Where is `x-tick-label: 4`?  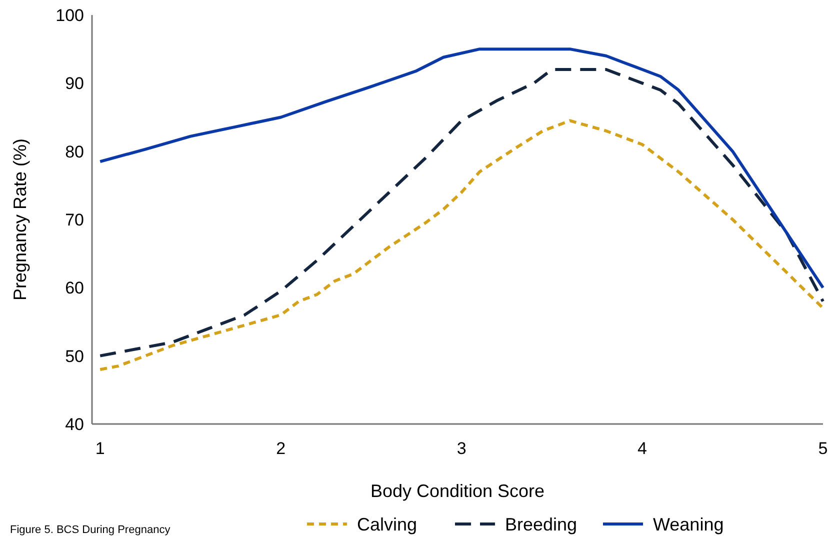 x-tick-label: 4 is located at coordinates (643, 448).